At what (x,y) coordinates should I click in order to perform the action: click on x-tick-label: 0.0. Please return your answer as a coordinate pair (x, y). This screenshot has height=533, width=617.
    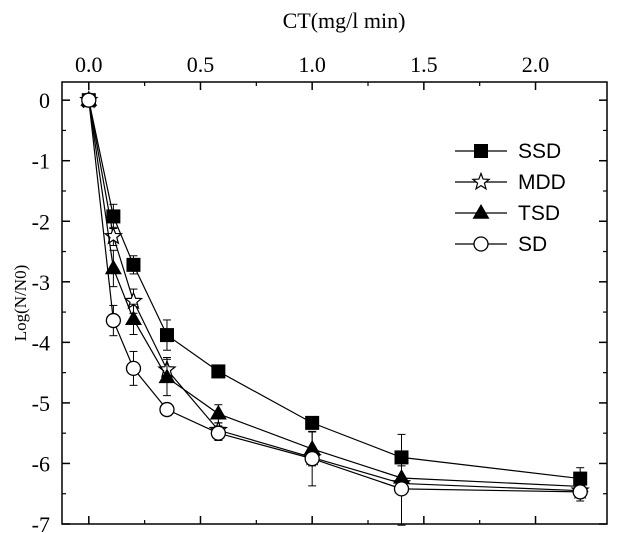
    Looking at the image, I should click on (89, 64).